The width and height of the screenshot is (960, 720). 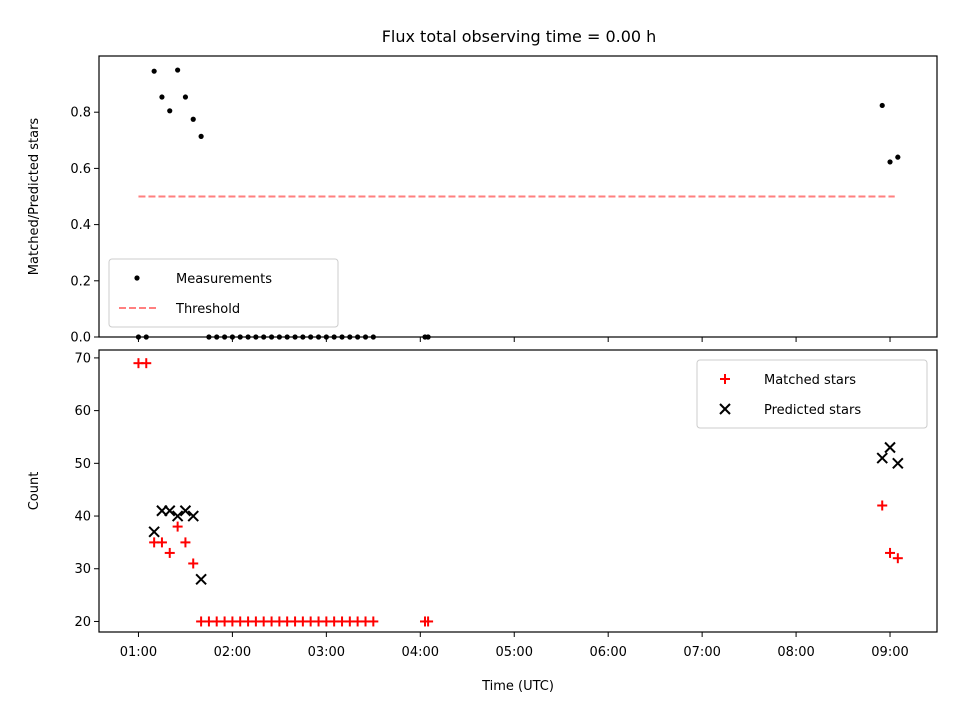 What do you see at coordinates (420, 652) in the screenshot?
I see `x-tick-label: 04:00` at bounding box center [420, 652].